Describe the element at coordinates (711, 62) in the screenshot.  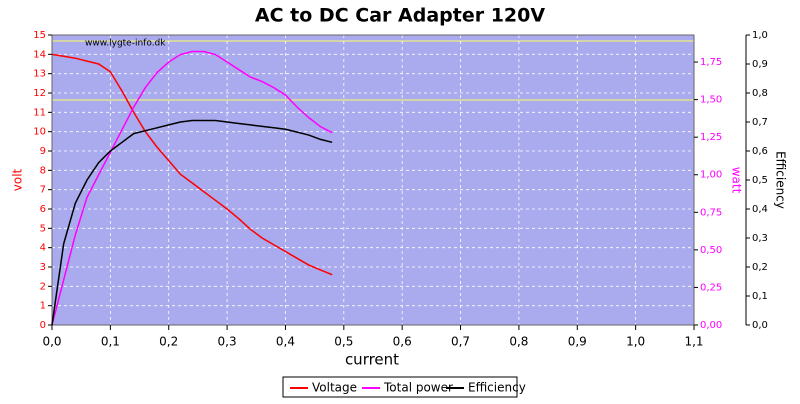
I see `y2-tick-label: 1,75` at that location.